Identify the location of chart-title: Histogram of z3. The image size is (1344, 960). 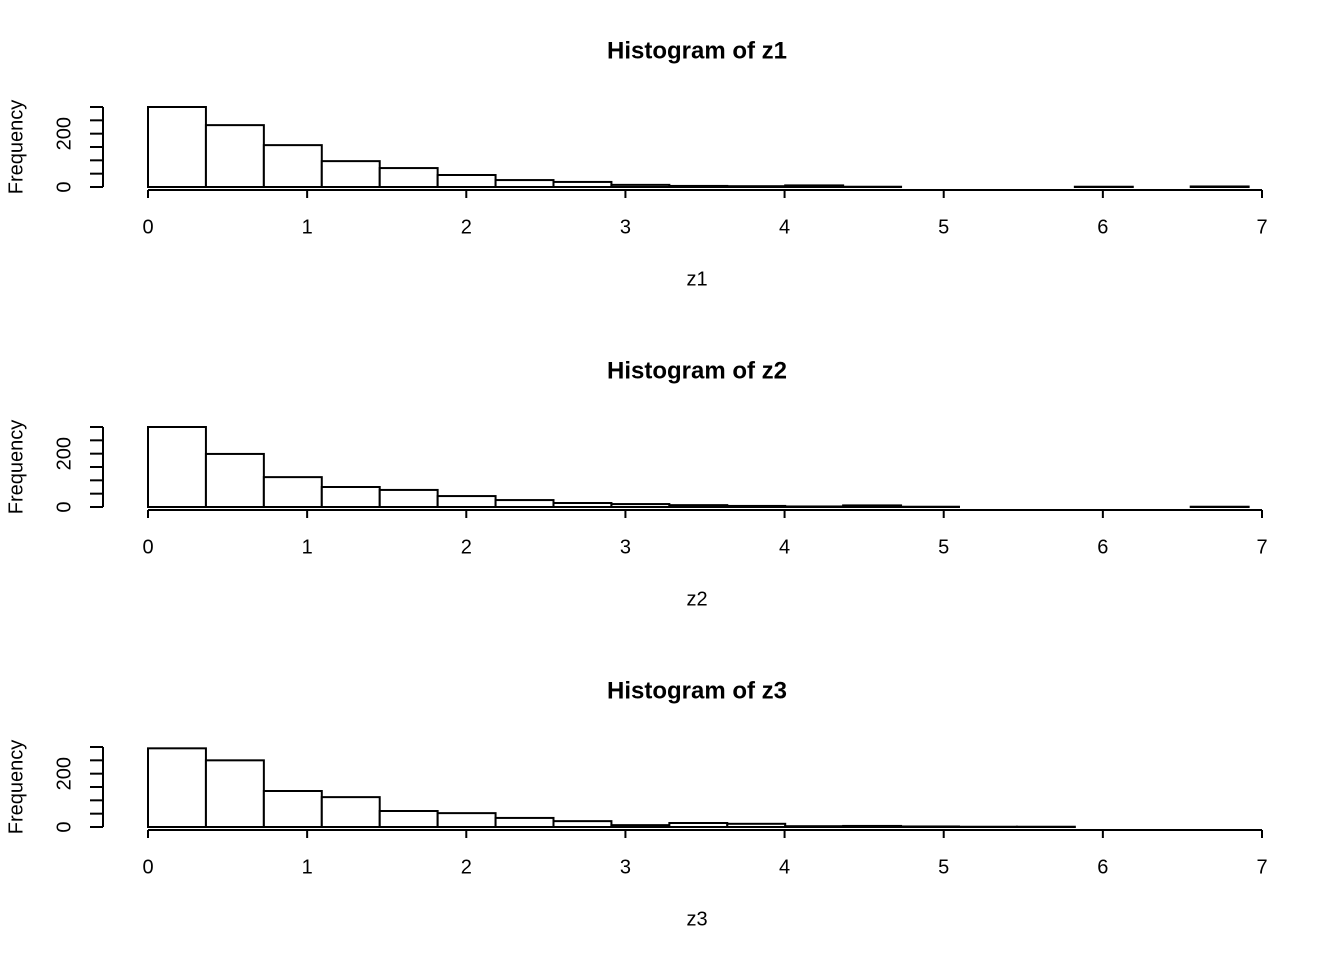
(697, 690).